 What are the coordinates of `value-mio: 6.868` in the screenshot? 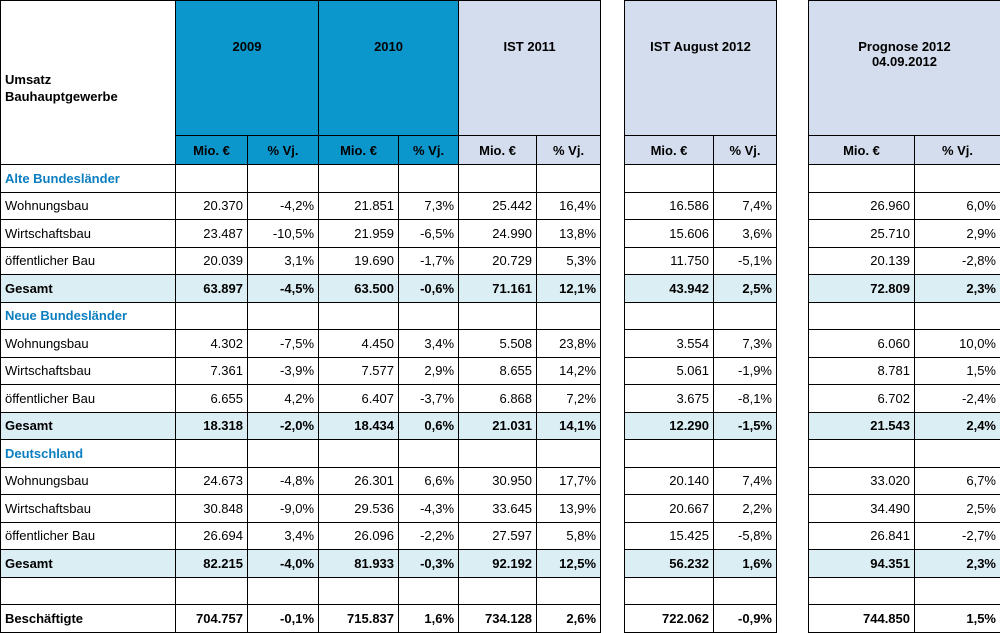 It's located at (498, 399).